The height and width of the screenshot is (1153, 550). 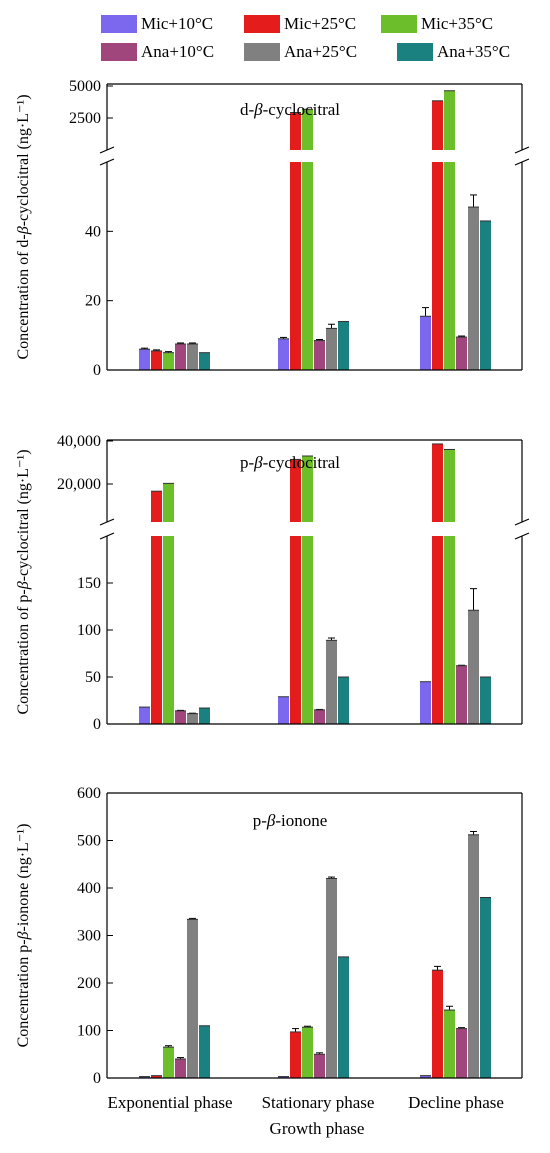 What do you see at coordinates (456, 1102) in the screenshot?
I see `x-tick-label: Decline phase` at bounding box center [456, 1102].